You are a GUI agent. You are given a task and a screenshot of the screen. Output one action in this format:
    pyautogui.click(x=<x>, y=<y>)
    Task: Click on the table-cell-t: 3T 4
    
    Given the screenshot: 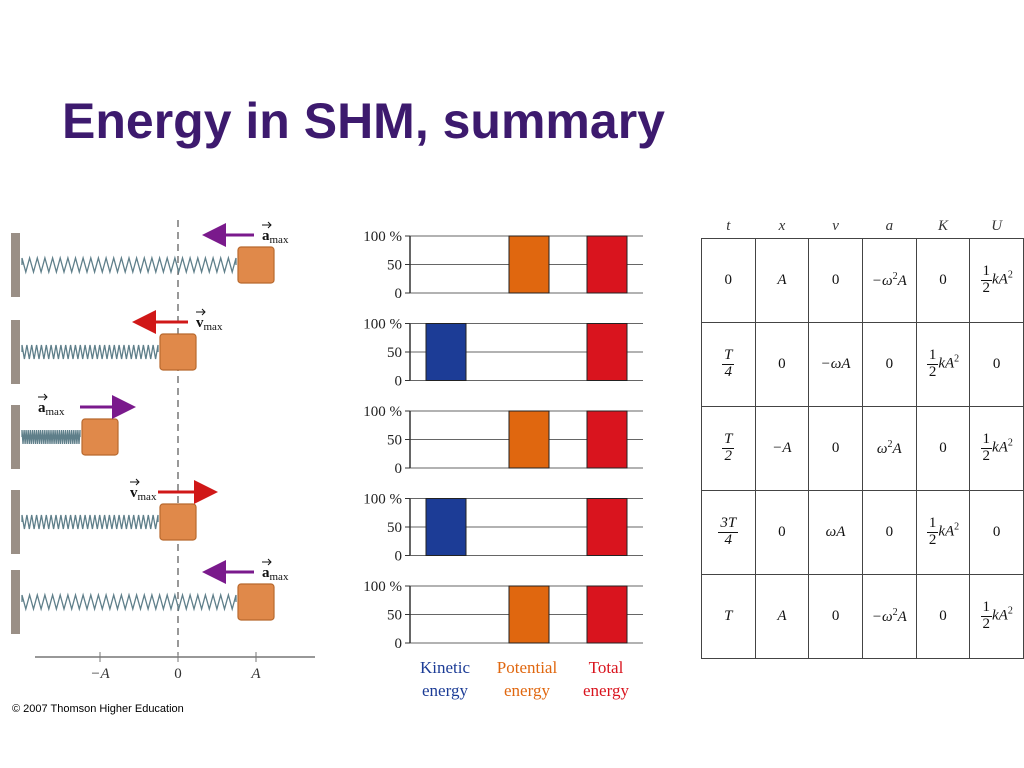 What is the action you would take?
    pyautogui.click(x=728, y=532)
    